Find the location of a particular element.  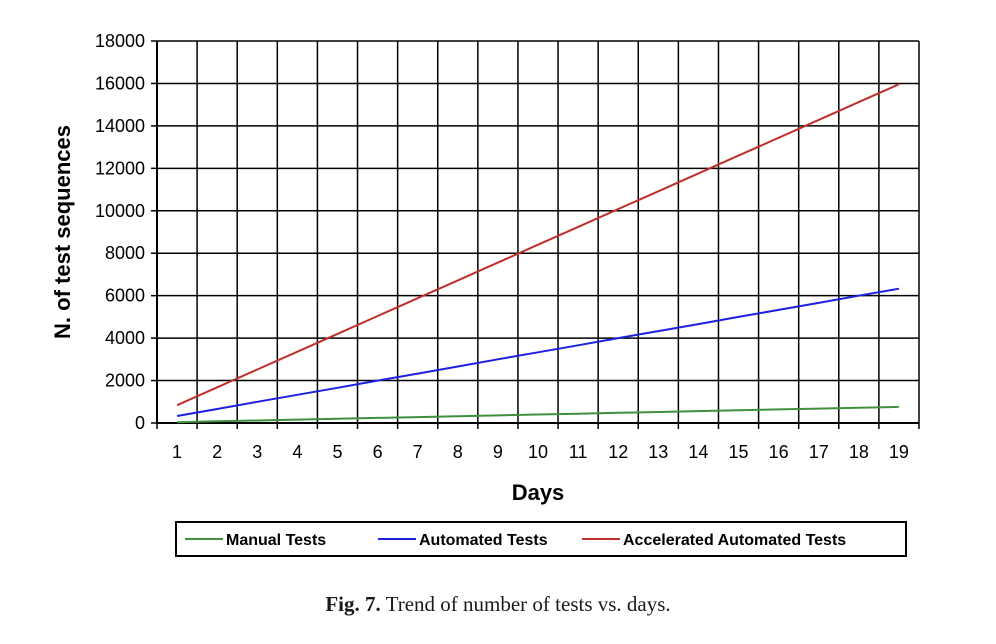

series-line-automated-tests is located at coordinates (538, 352).